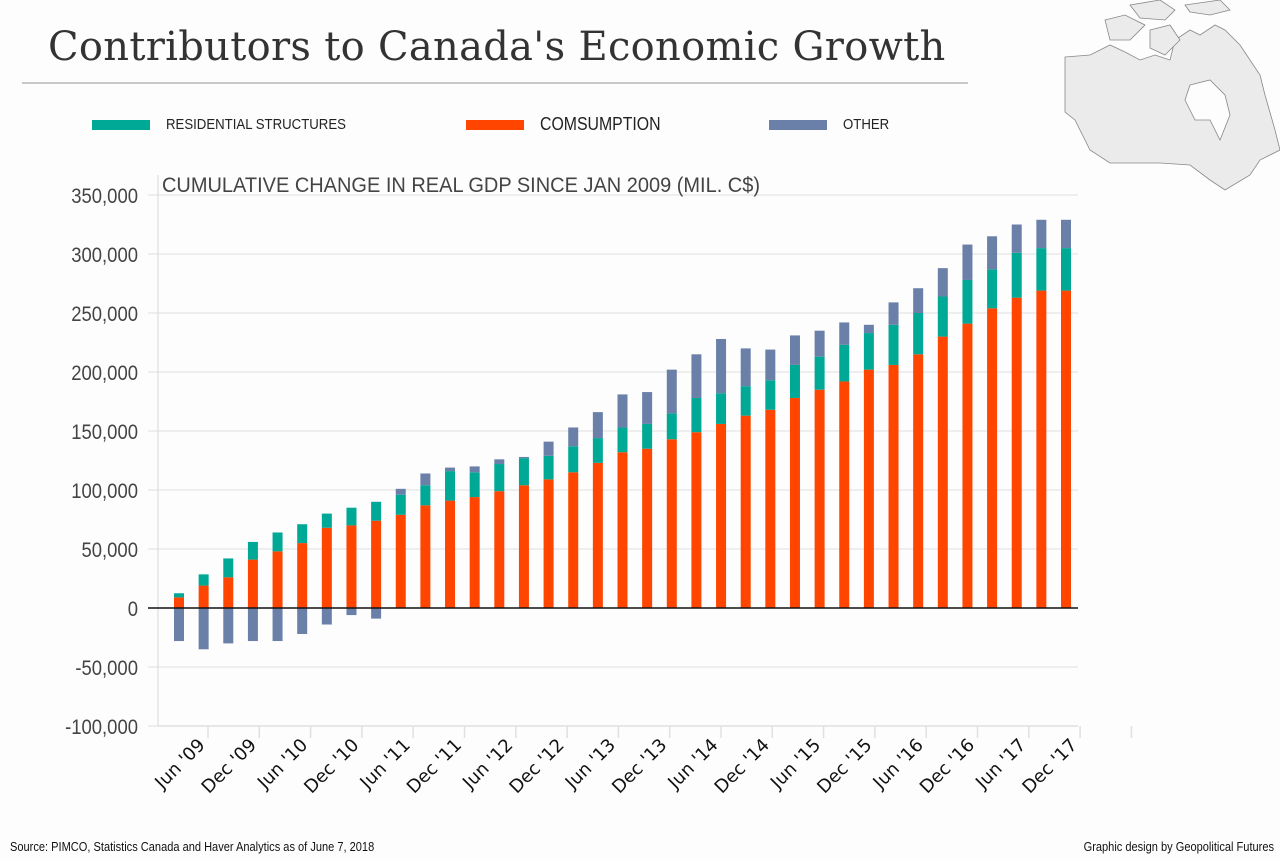 The image size is (1280, 860). Describe the element at coordinates (844, 766) in the screenshot. I see `x-tick-label: Dec '15` at that location.